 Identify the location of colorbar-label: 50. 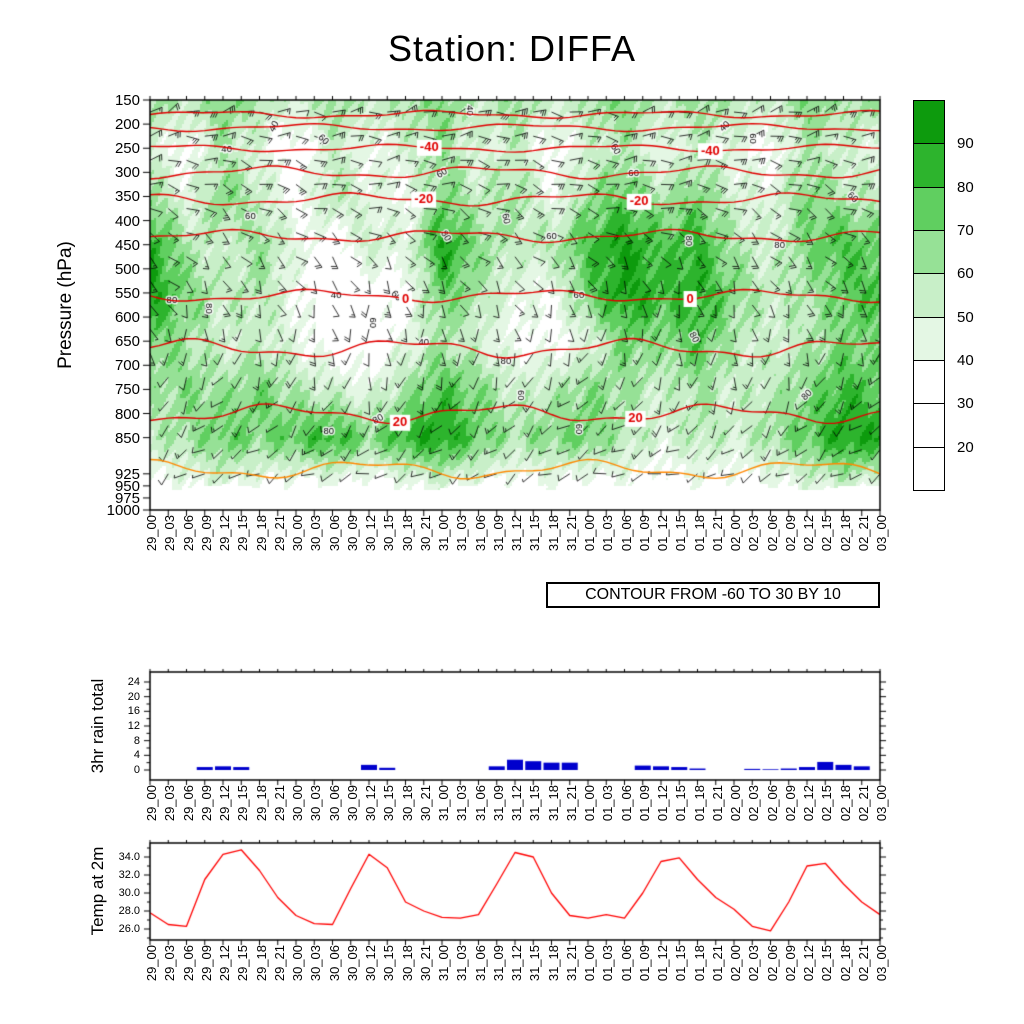
(965, 317).